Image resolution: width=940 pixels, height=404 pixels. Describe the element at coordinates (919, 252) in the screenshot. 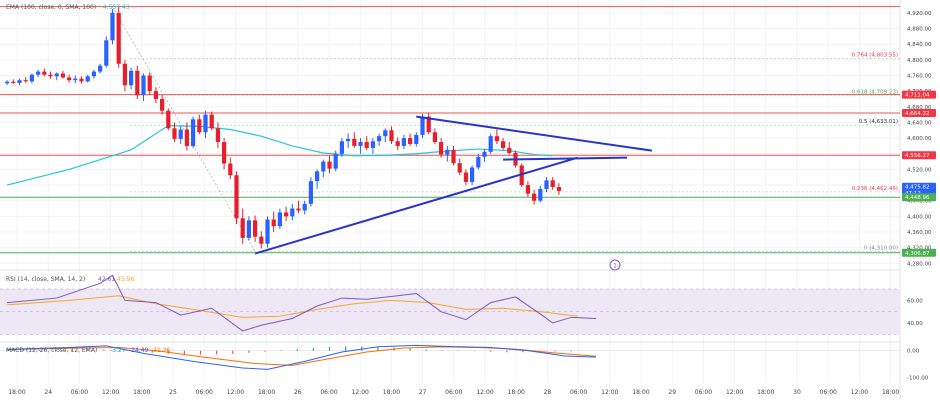

I see `price-badge: 4,306.87` at that location.